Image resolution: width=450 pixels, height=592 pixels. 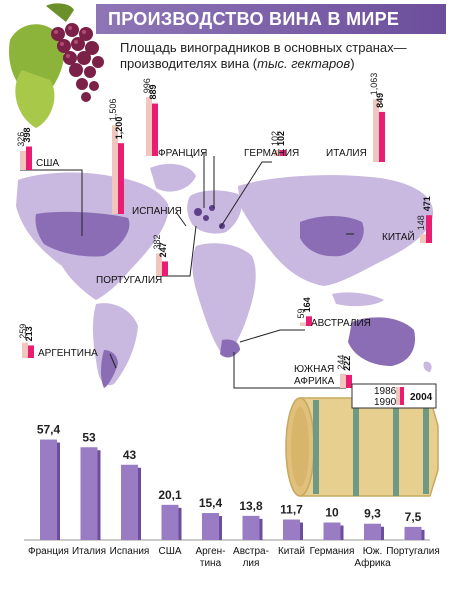 I want to click on production-value-1: 53, so click(x=89, y=437).